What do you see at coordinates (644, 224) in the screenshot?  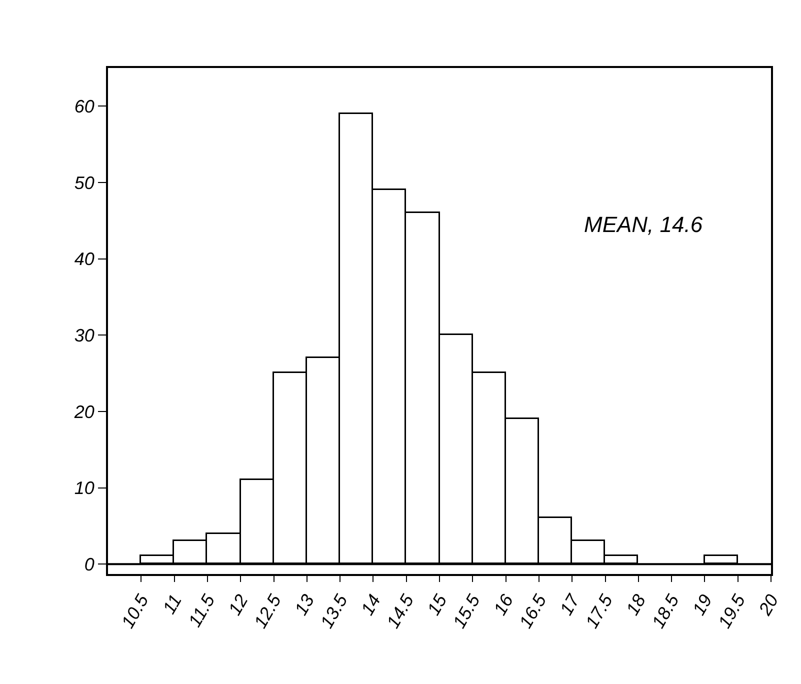 I see `annotation: MEAN, 14.6` at bounding box center [644, 224].